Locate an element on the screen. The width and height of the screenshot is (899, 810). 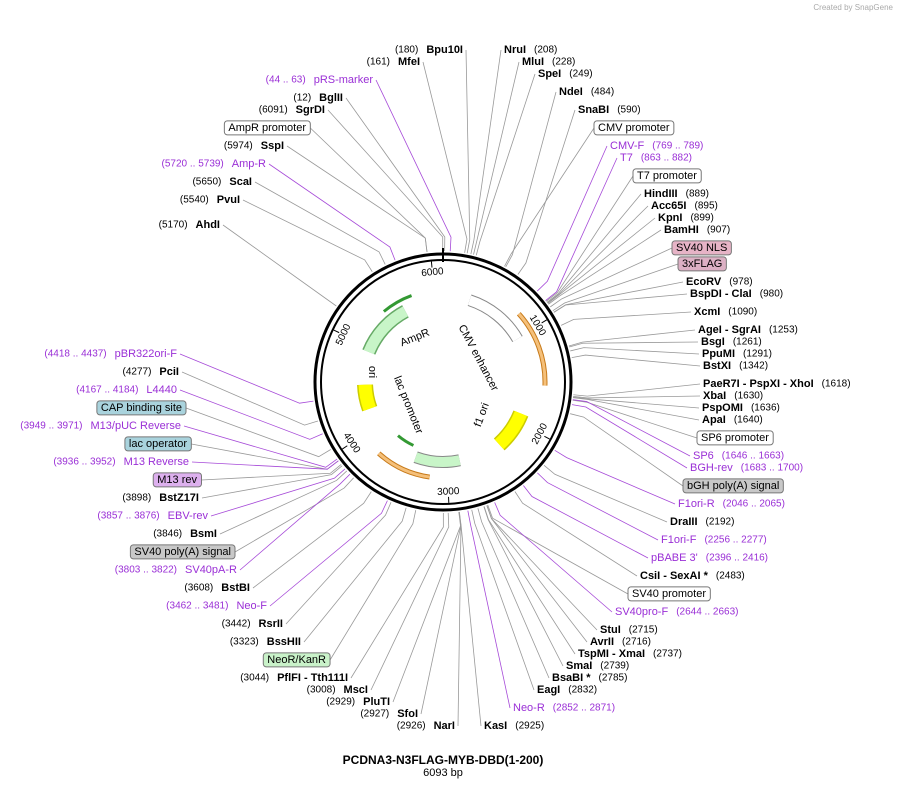
primer-label: Neo-R is located at coordinates (529, 708).